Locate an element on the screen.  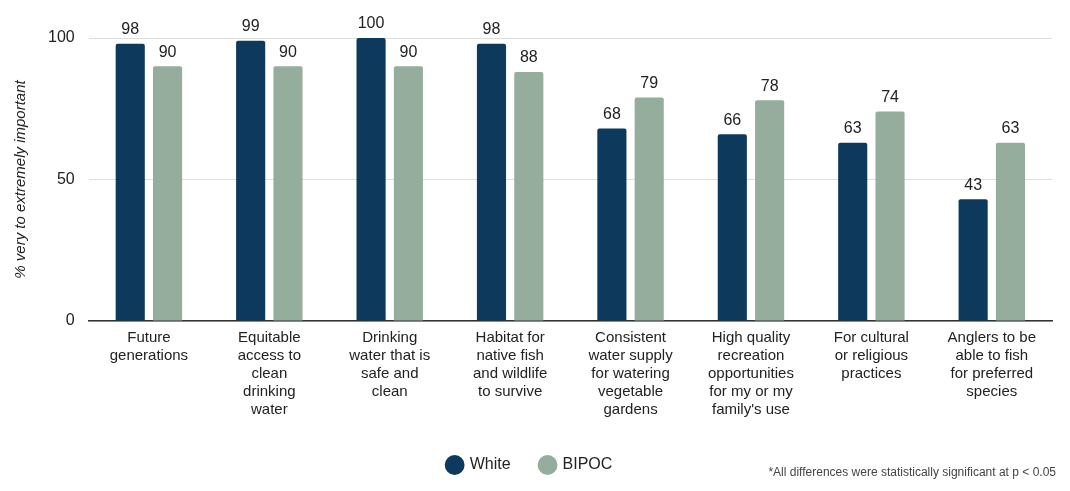
legend-label: BIPOC is located at coordinates (587, 464).